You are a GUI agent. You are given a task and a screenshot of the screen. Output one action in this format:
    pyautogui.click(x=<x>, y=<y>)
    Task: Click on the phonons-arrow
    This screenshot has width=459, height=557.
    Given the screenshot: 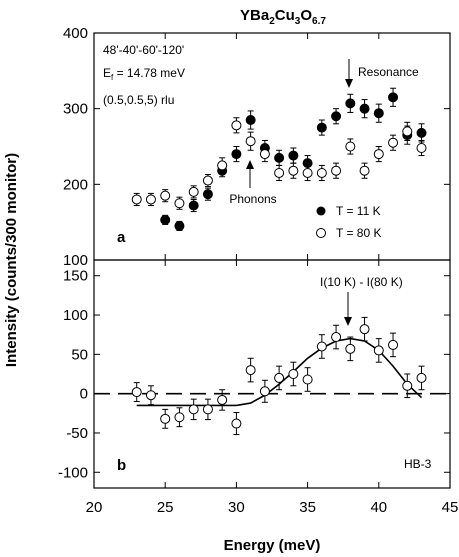 What is the action you would take?
    pyautogui.click(x=250, y=174)
    